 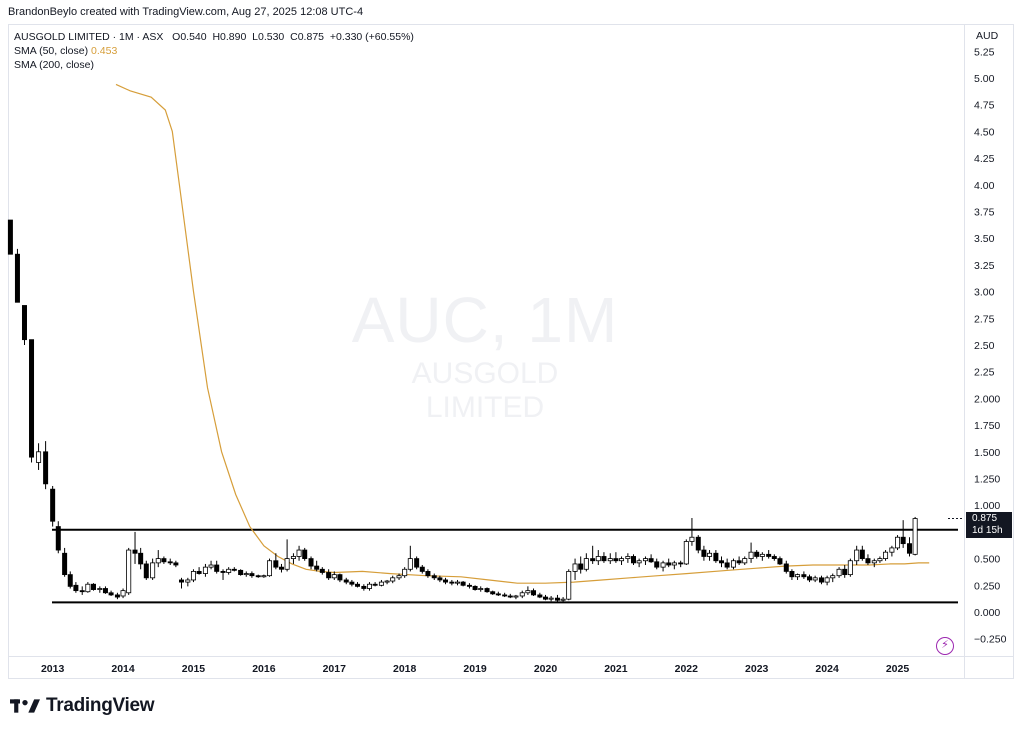 I want to click on y-tick-label: 5.25, so click(x=984, y=52).